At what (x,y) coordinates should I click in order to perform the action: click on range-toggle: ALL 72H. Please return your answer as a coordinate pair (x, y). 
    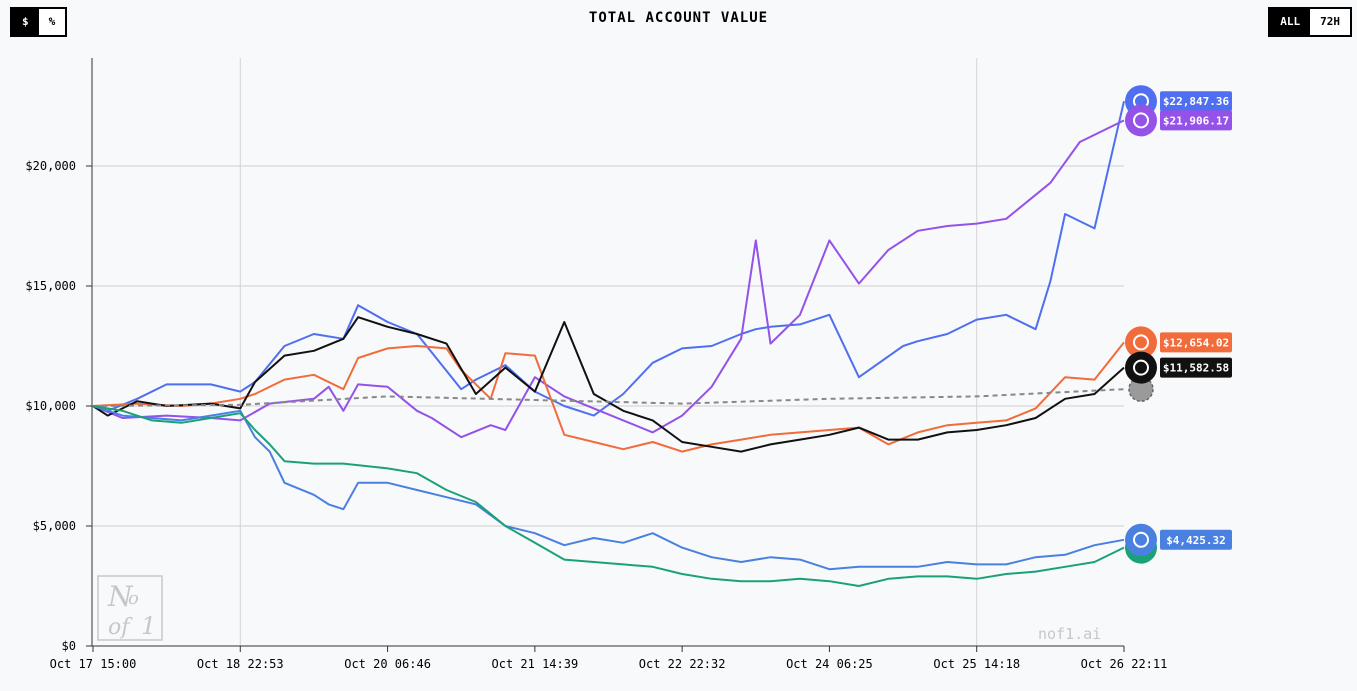
    Looking at the image, I should click on (1310, 22).